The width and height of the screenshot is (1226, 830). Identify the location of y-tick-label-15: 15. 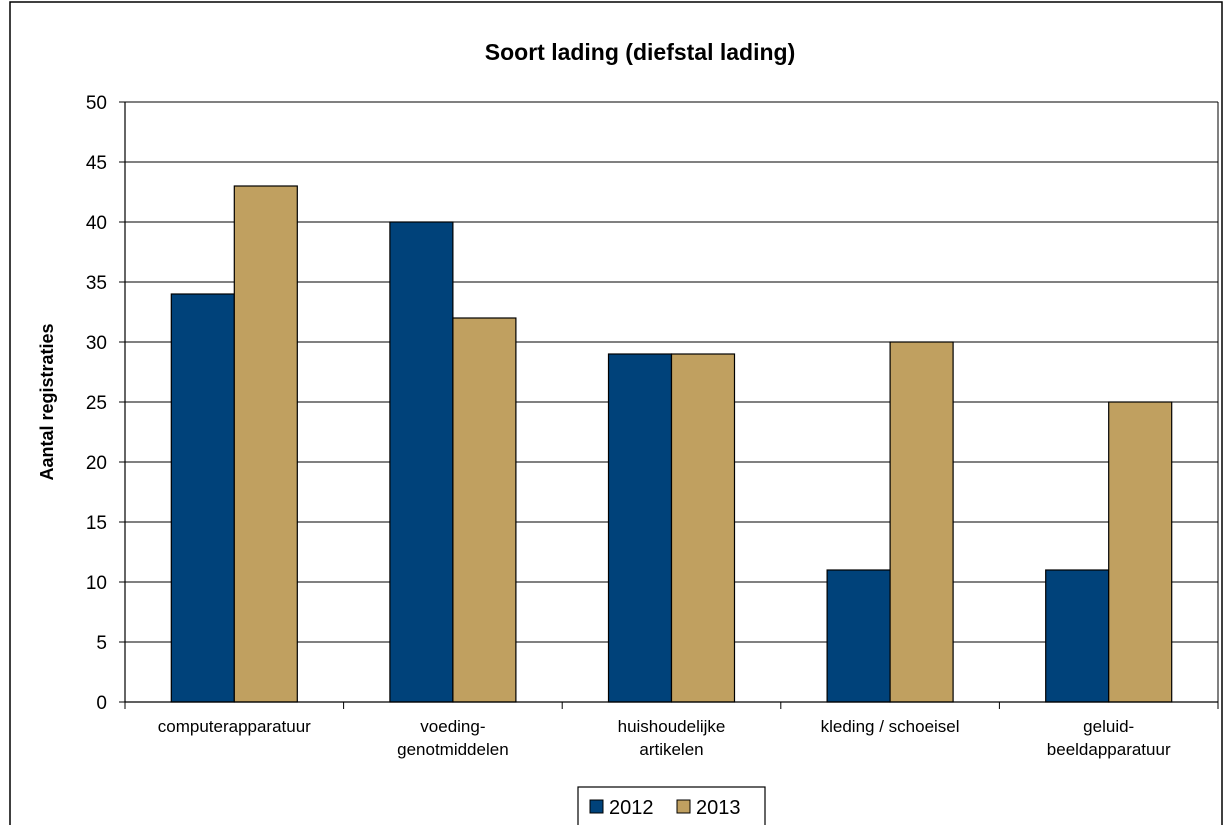
(96, 523).